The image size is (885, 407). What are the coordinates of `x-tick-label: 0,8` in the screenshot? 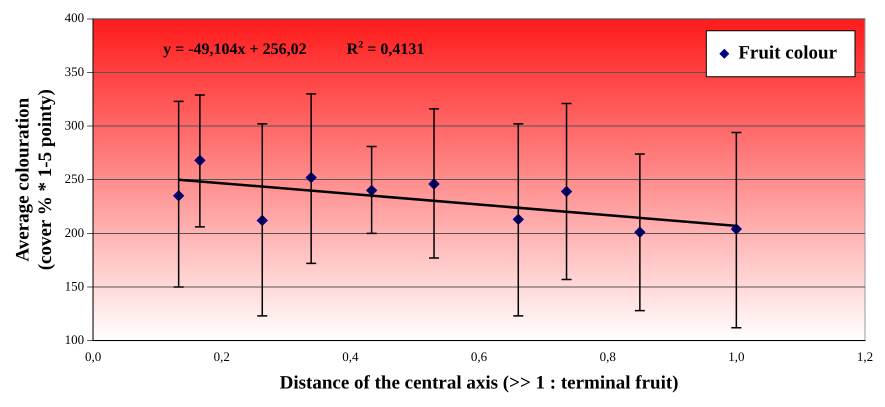 It's located at (608, 356).